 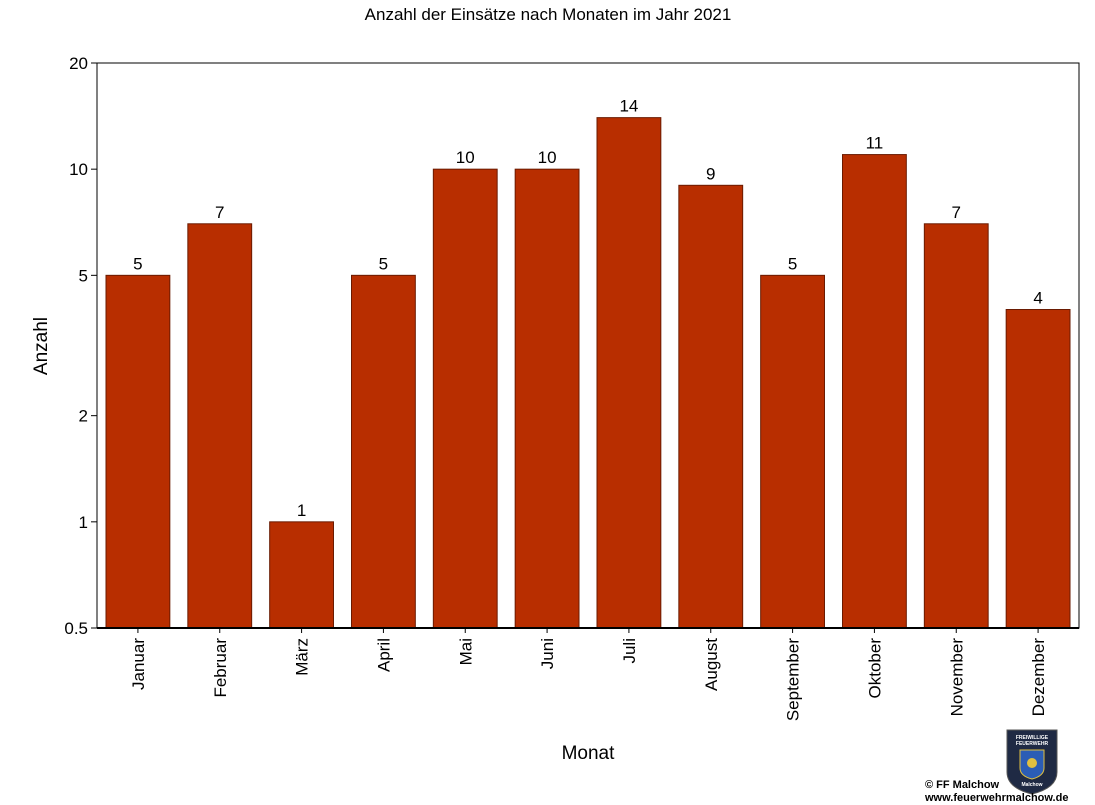 What do you see at coordinates (83, 416) in the screenshot?
I see `y-tick-label: 2` at bounding box center [83, 416].